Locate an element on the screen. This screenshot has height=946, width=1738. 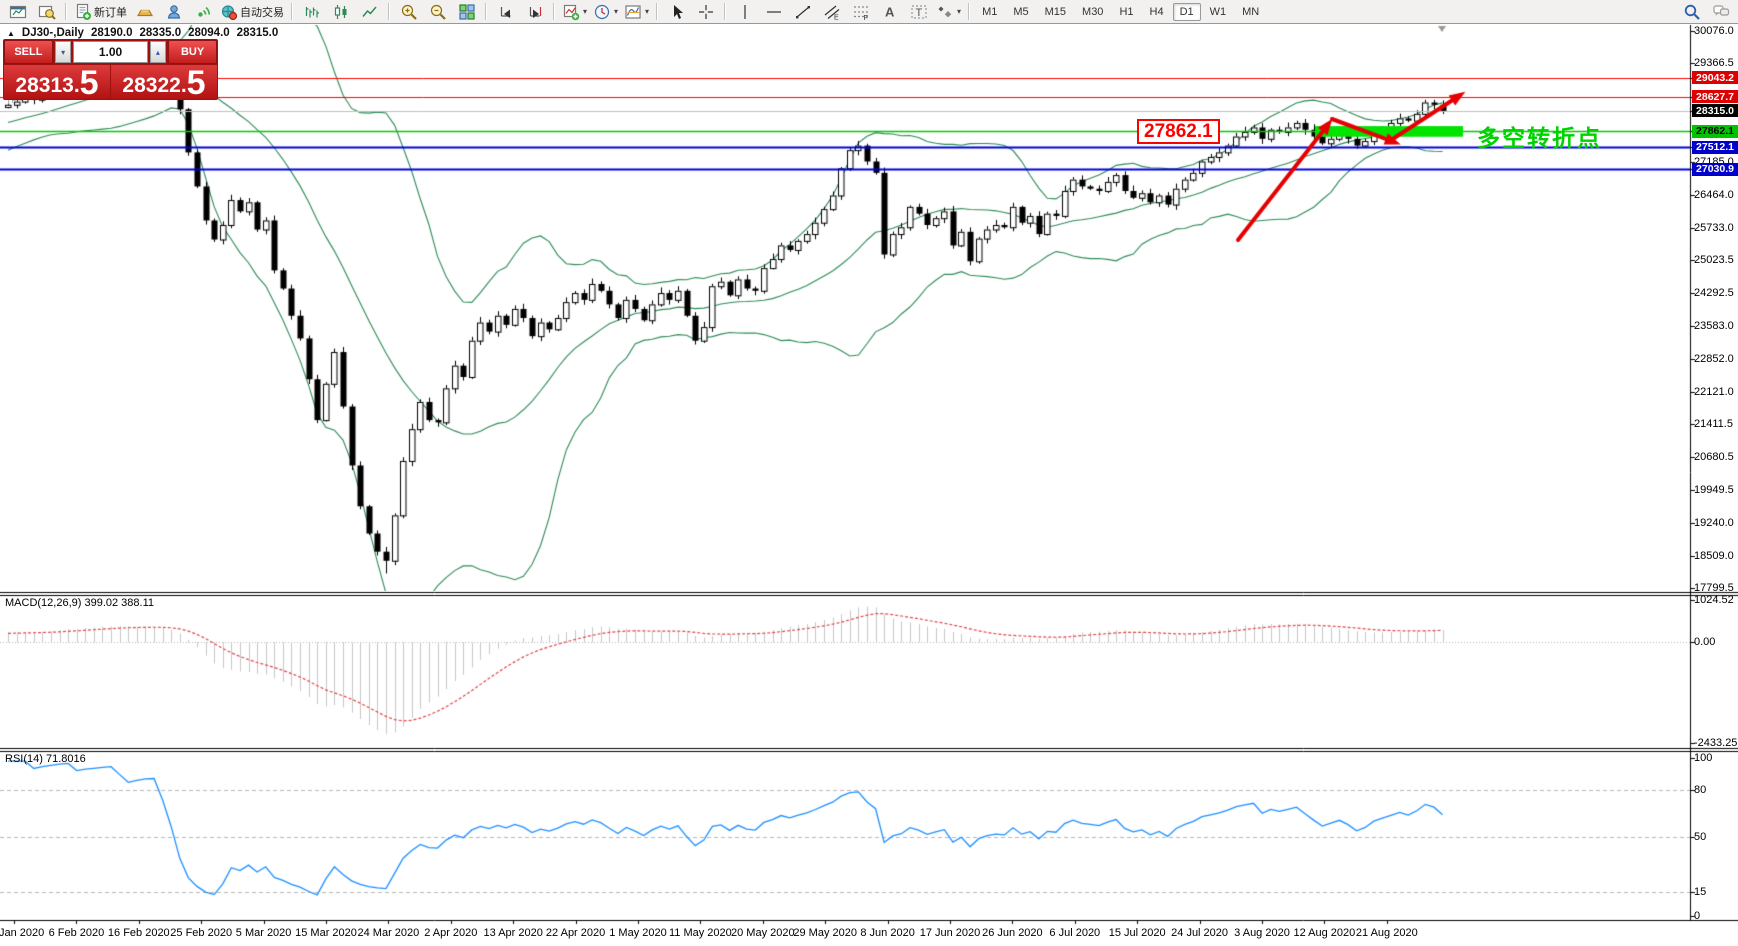
toolbar-crosshair-button is located at coordinates (705, 11).